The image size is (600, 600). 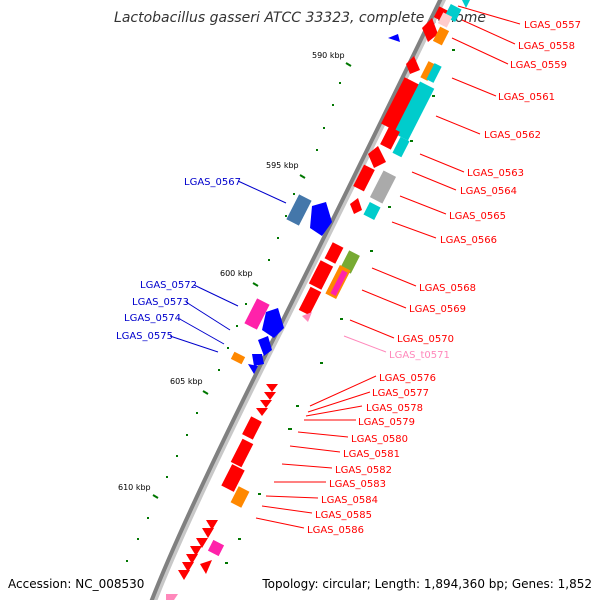 What do you see at coordinates (400, 393) in the screenshot?
I see `gene-label: LGAS_0577` at bounding box center [400, 393].